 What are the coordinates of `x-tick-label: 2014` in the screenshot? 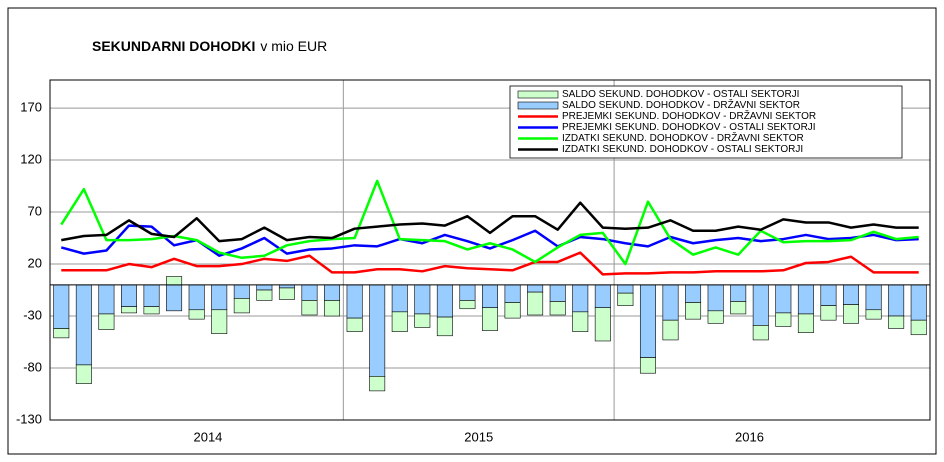 It's located at (207, 436).